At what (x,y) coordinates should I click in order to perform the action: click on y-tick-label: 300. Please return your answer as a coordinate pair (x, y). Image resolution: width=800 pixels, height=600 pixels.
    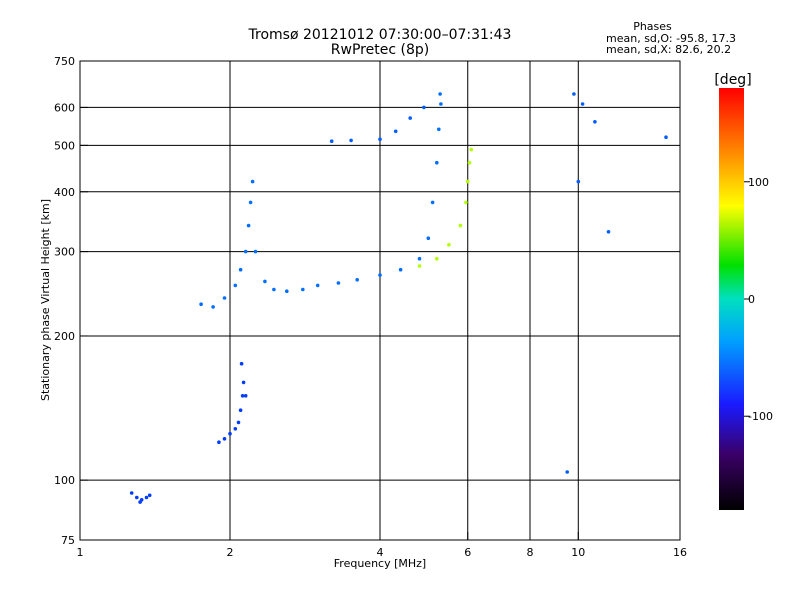
    Looking at the image, I should click on (64, 252).